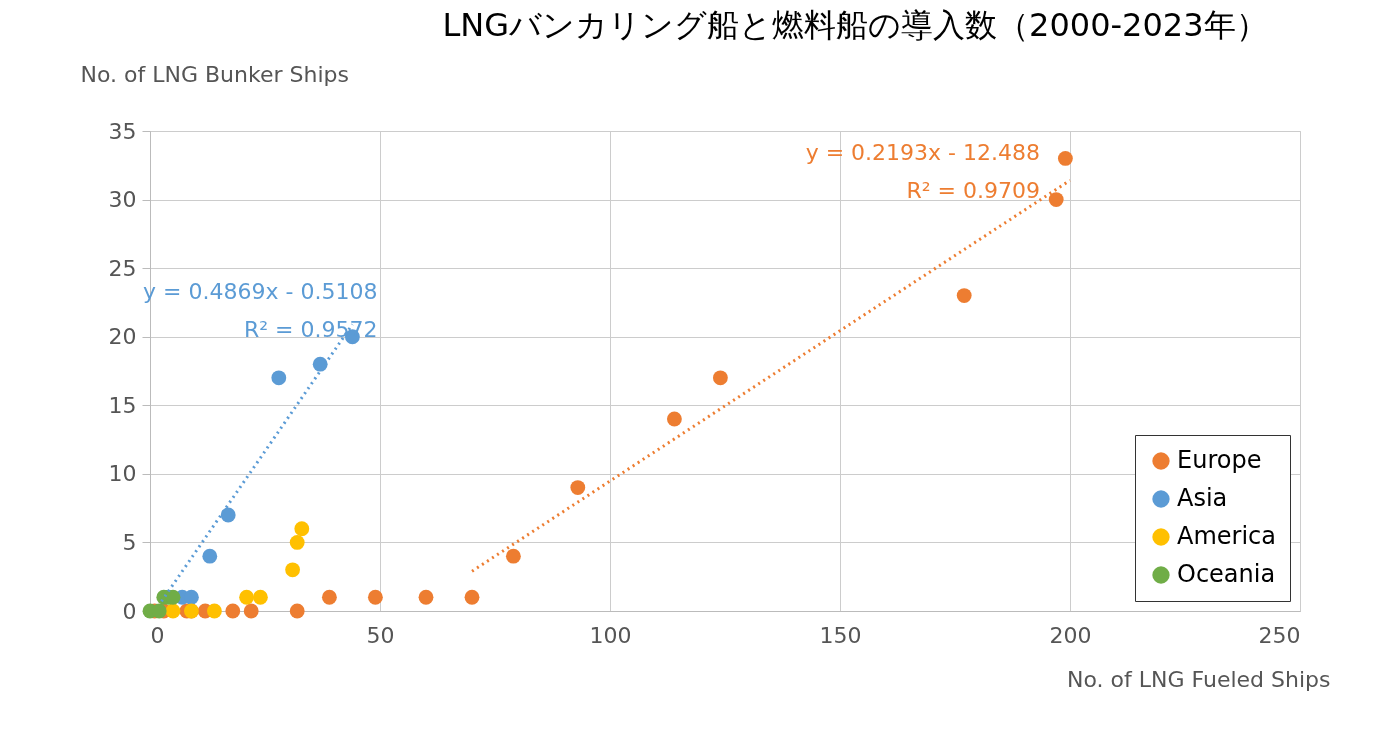 Image resolution: width=1395 pixels, height=731 pixels. I want to click on annotation: y = 0.4869x - 0.5108 R² = 0.9572, so click(260, 311).